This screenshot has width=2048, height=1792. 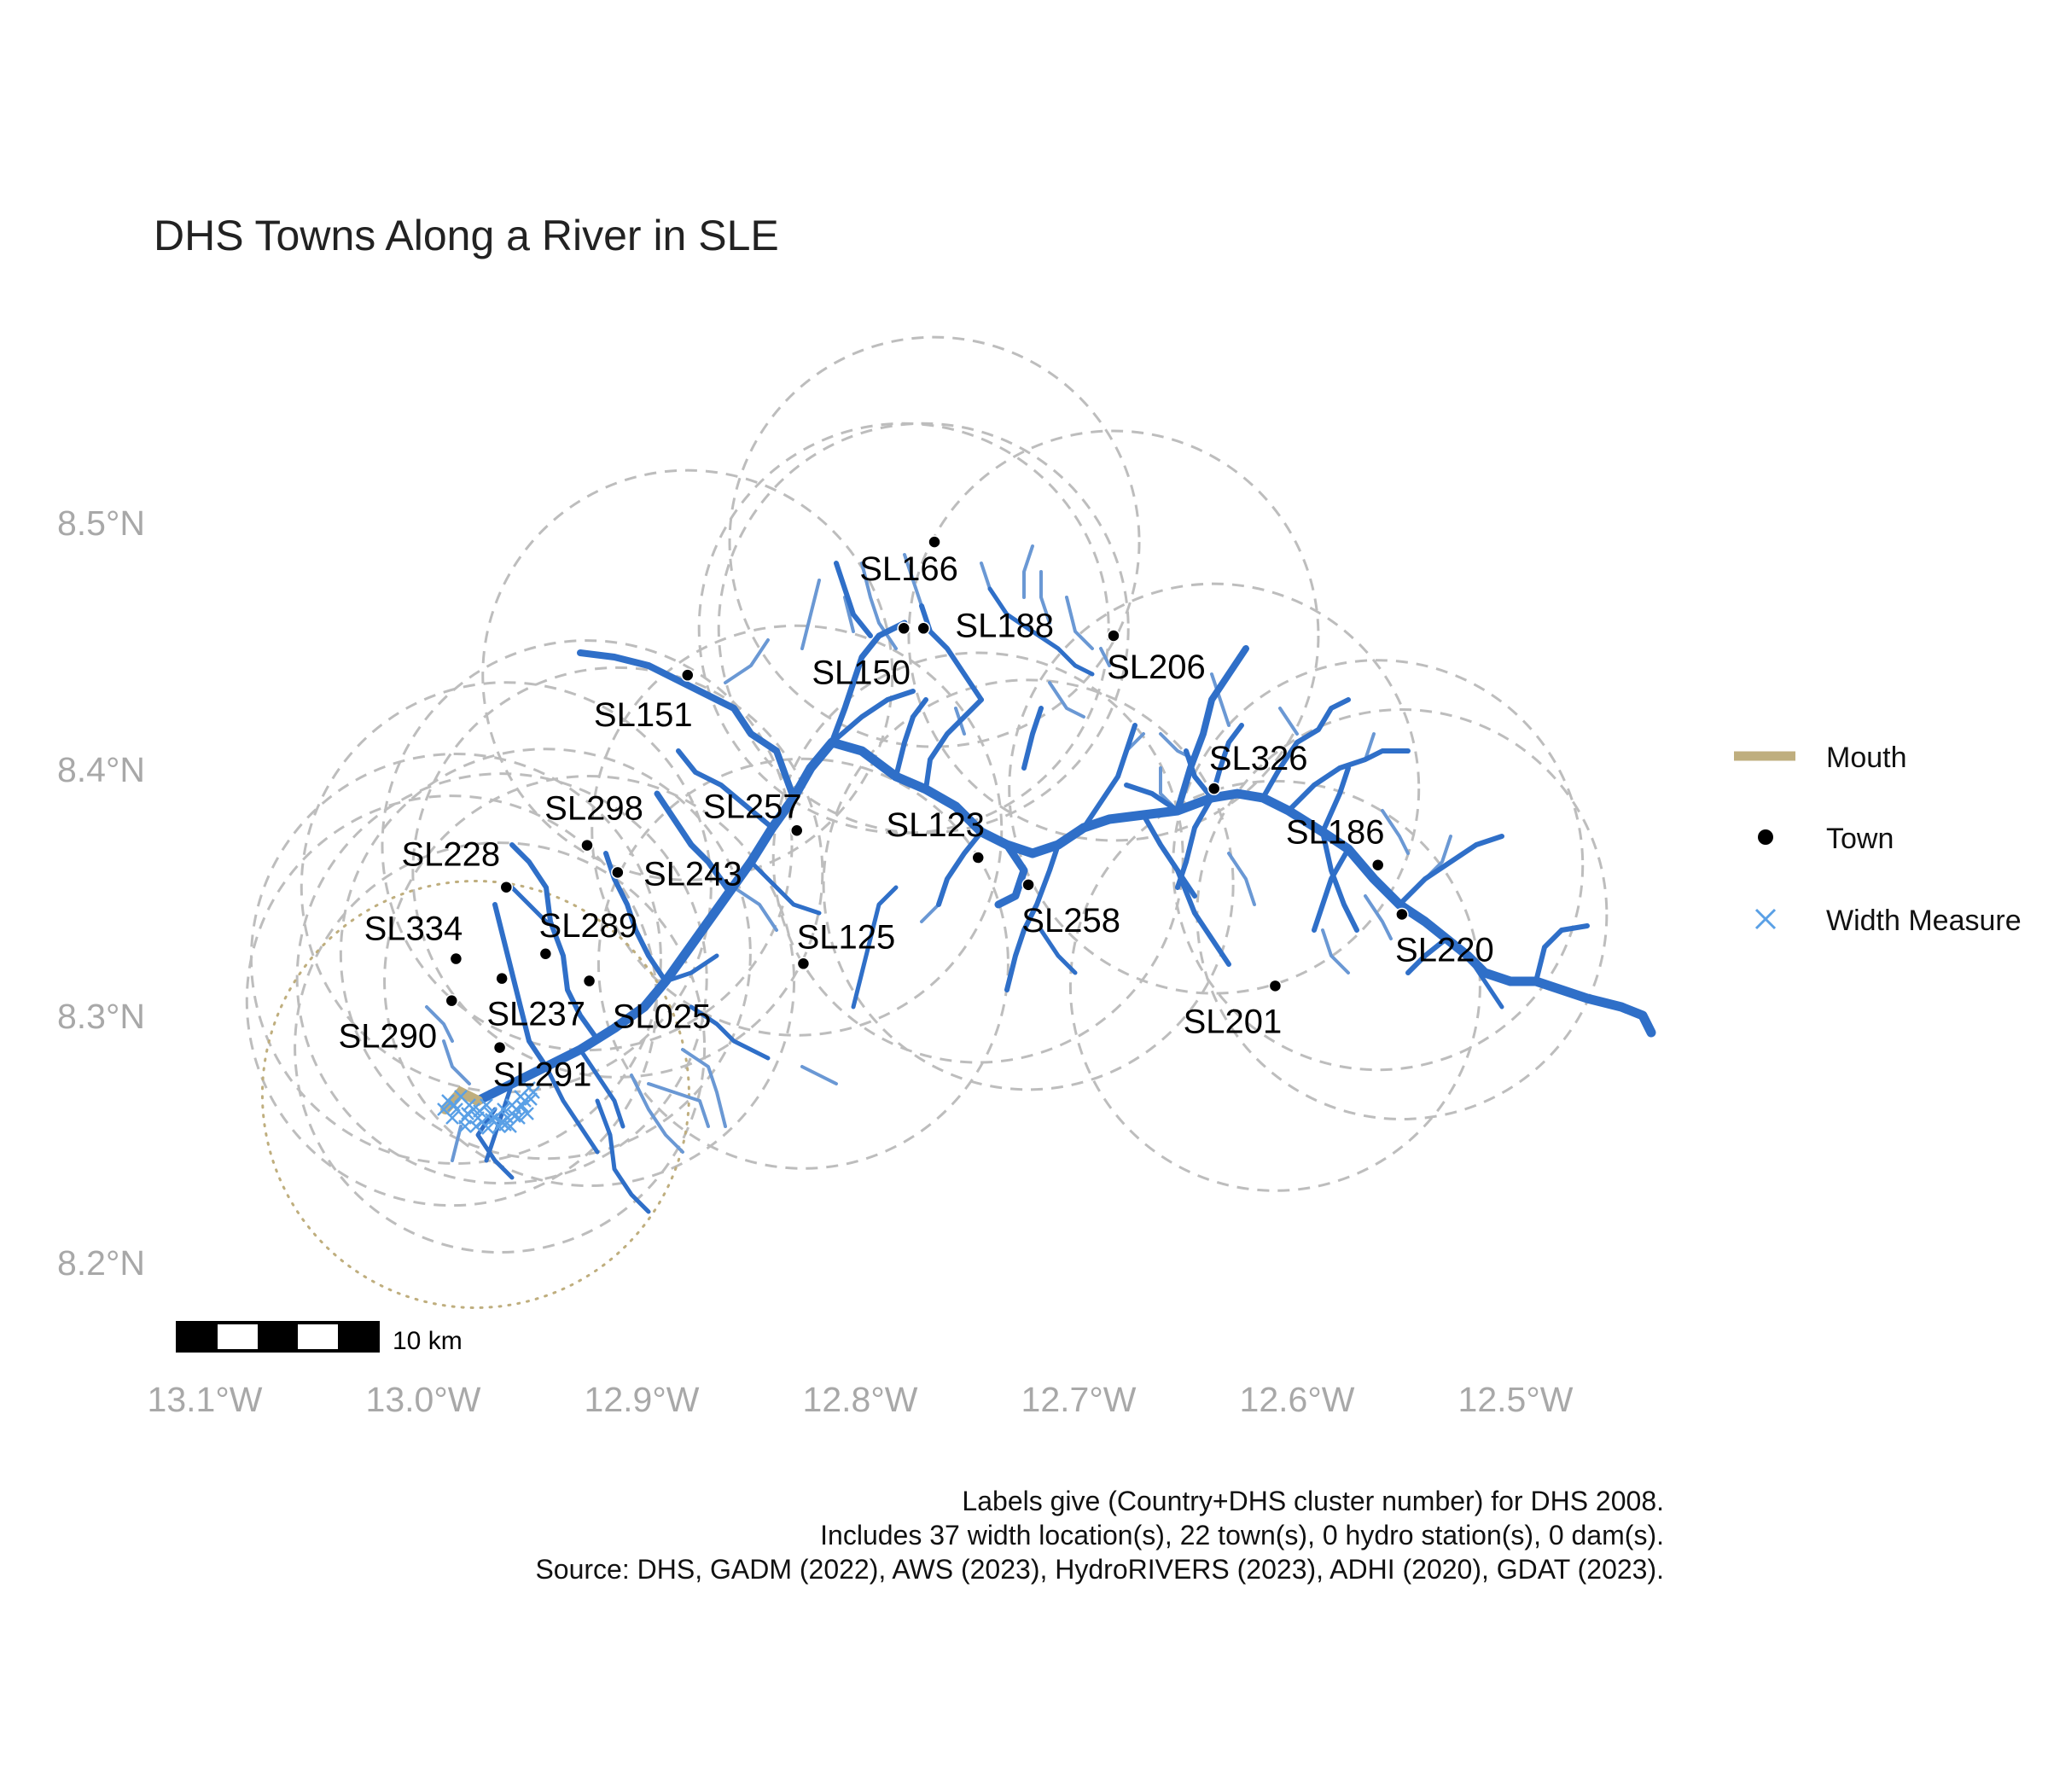 What do you see at coordinates (936, 825) in the screenshot?
I see `town-label: SL123` at bounding box center [936, 825].